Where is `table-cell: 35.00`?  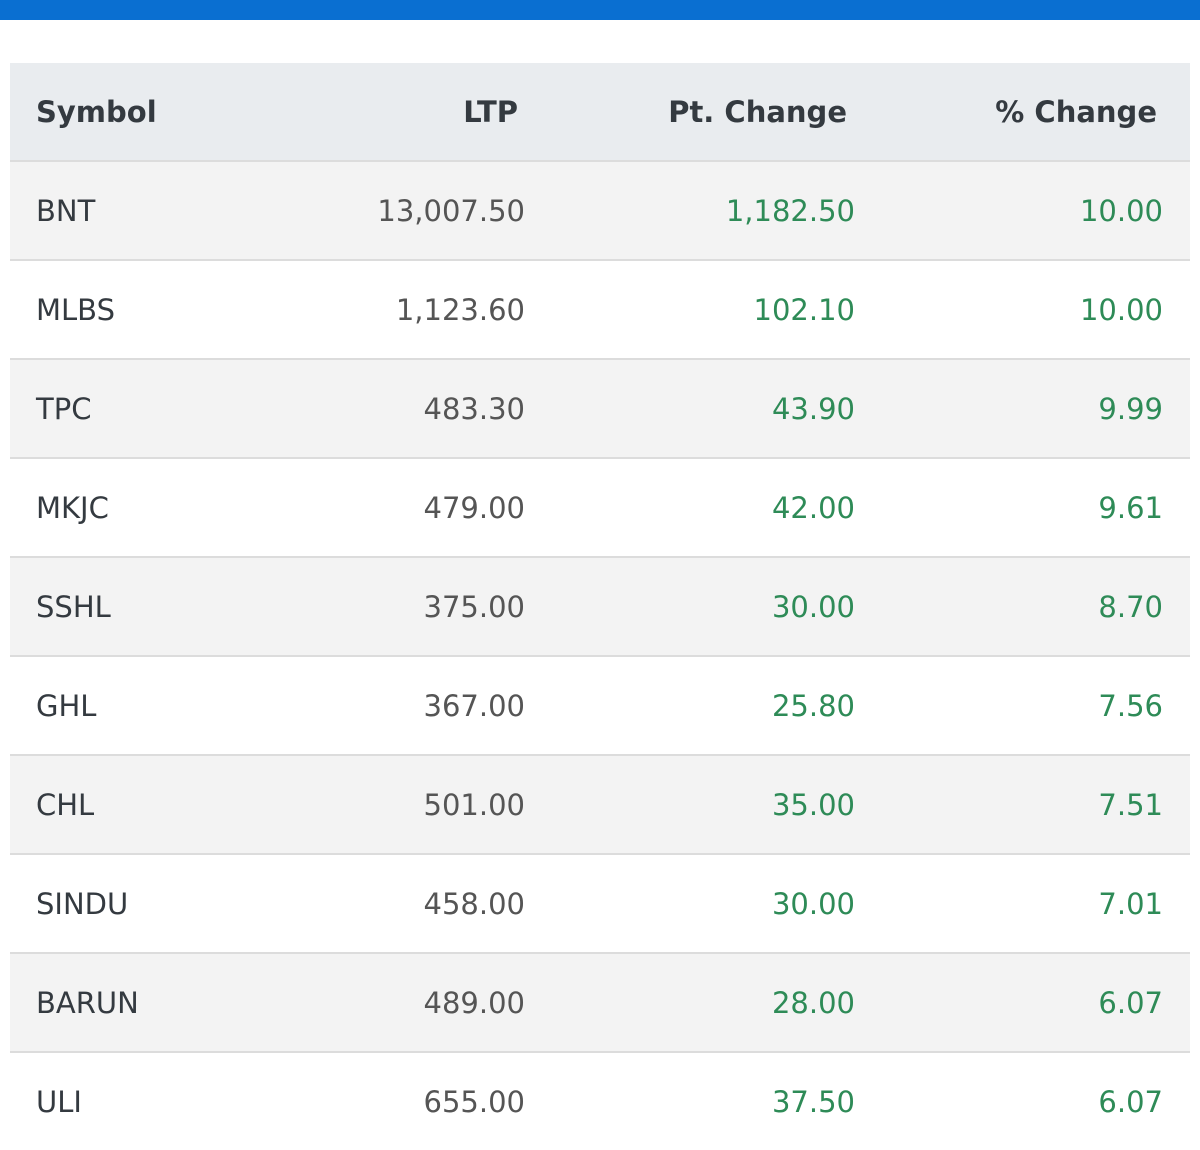 table-cell: 35.00 is located at coordinates (705, 804).